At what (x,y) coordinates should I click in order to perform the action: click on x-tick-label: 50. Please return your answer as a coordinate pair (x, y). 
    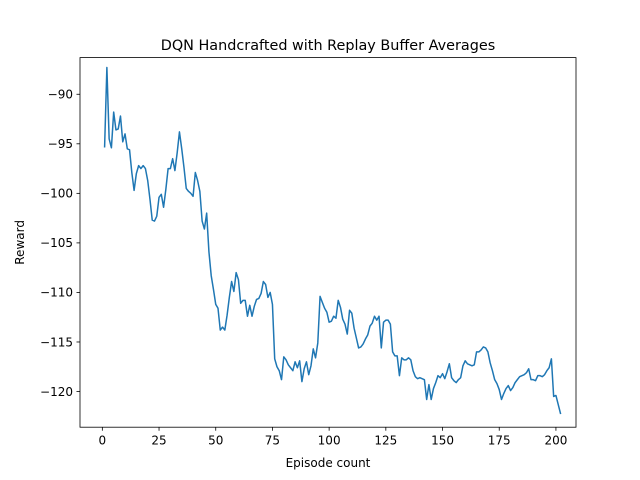
    Looking at the image, I should click on (215, 441).